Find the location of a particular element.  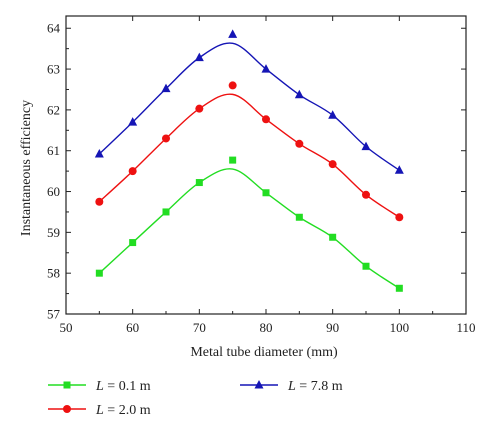

x-tick-label: 80 is located at coordinates (266, 327).